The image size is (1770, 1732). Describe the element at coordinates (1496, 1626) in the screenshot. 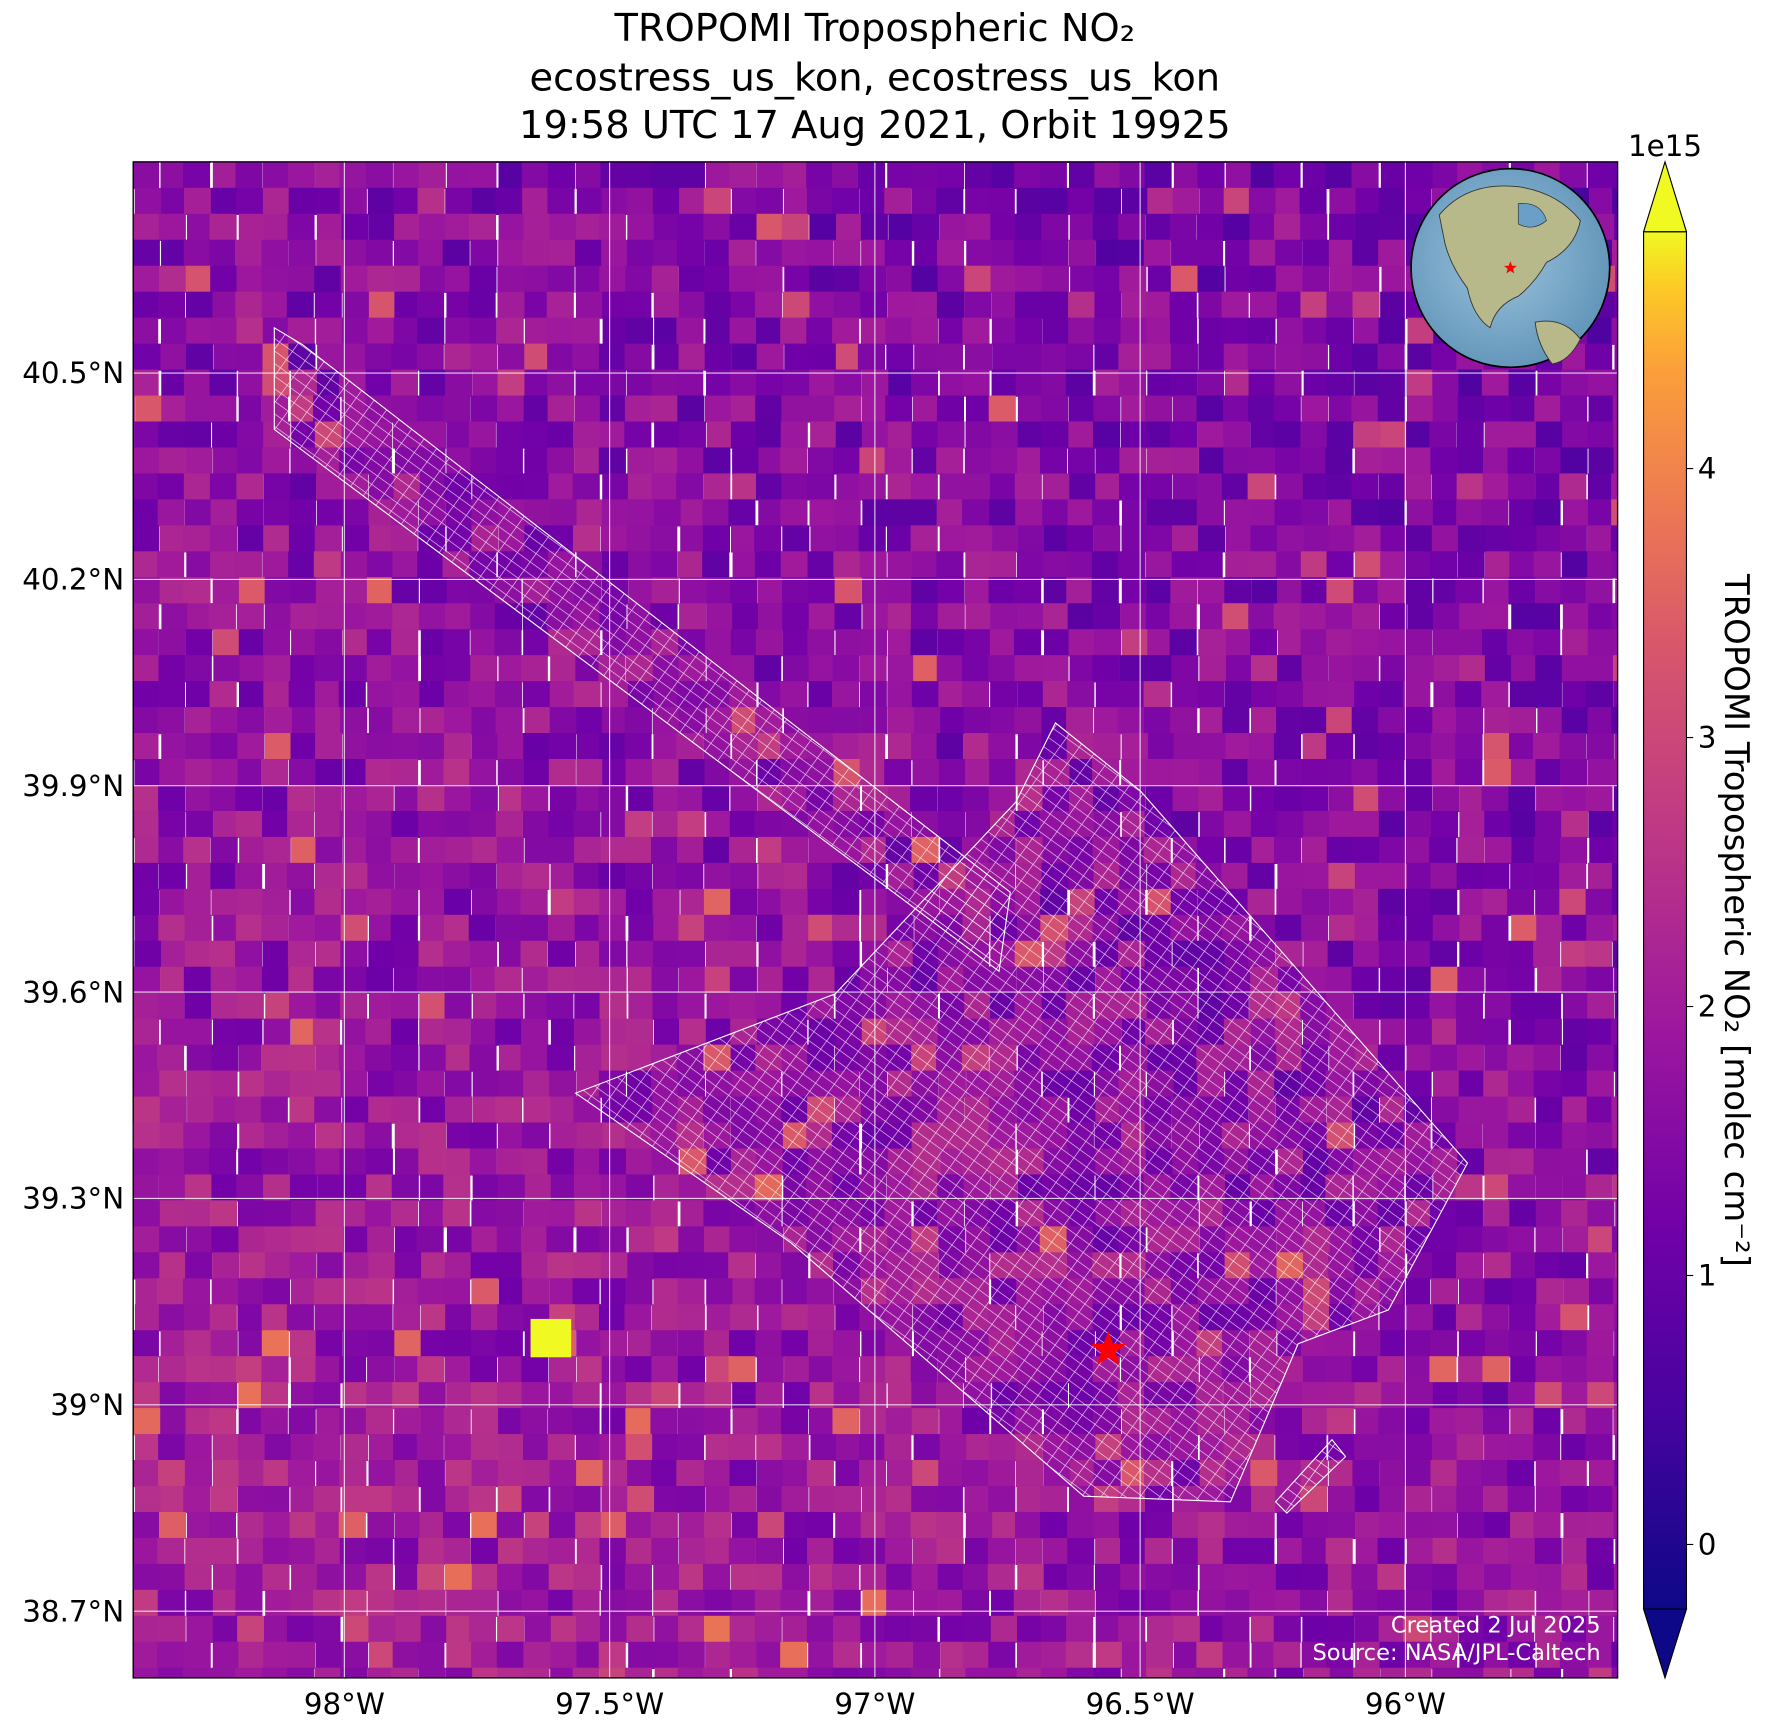

I see `credit: Created 2 Jul 2025` at that location.